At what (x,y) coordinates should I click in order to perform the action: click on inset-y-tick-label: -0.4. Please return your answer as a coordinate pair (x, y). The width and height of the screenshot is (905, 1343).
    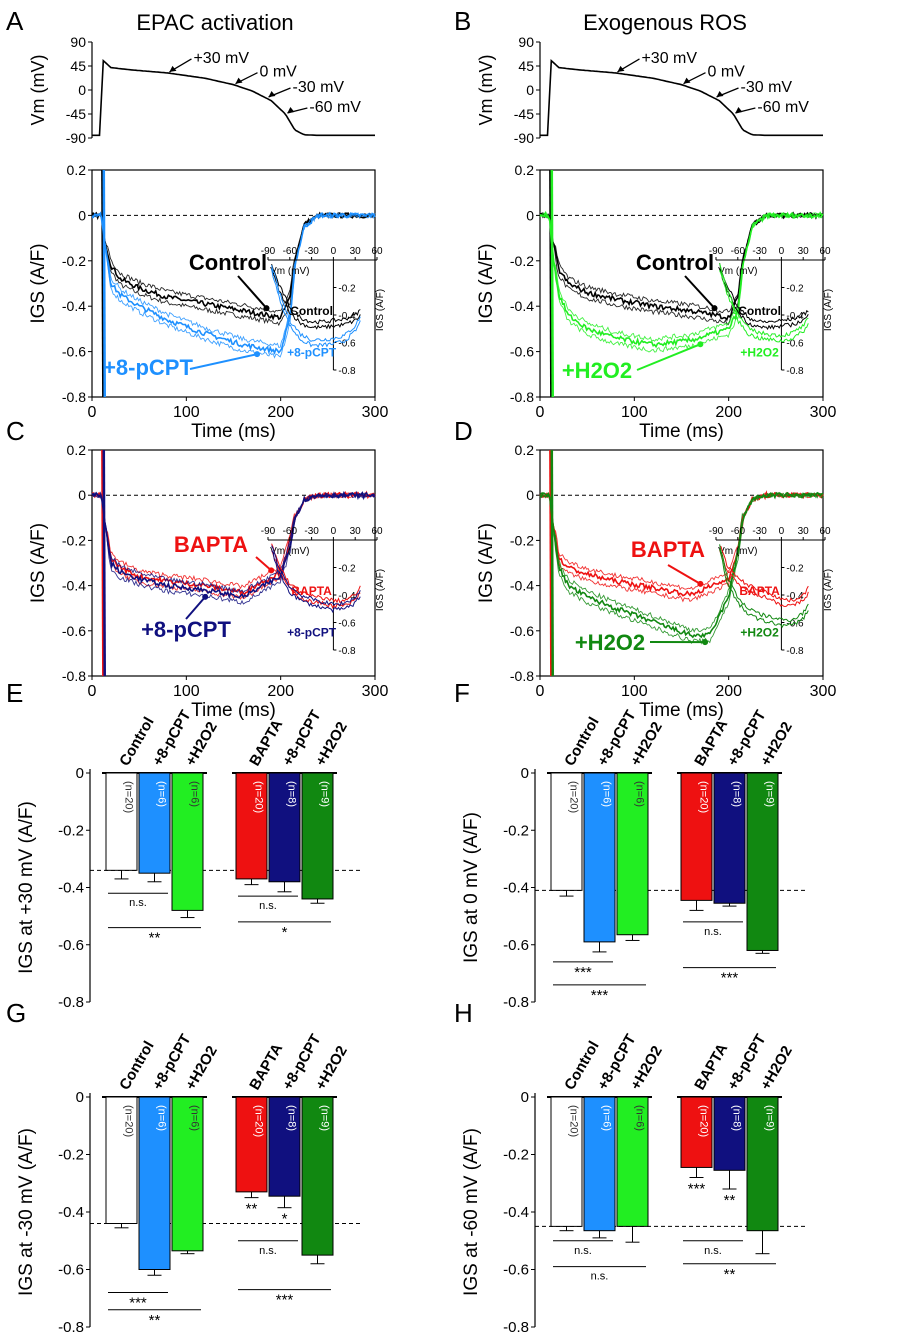
    Looking at the image, I should click on (347, 596).